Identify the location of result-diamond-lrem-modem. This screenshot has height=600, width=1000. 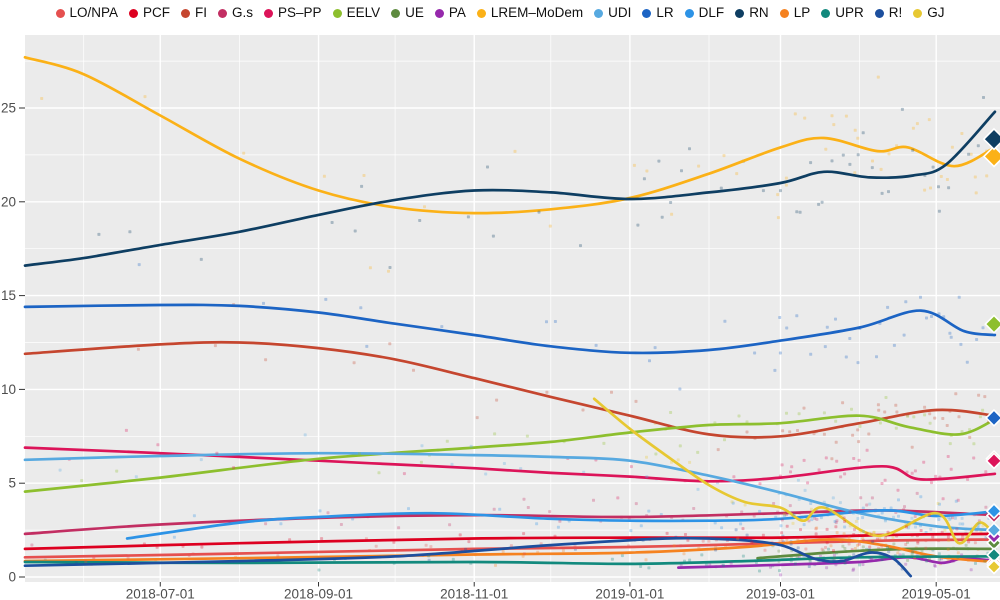
(991, 156).